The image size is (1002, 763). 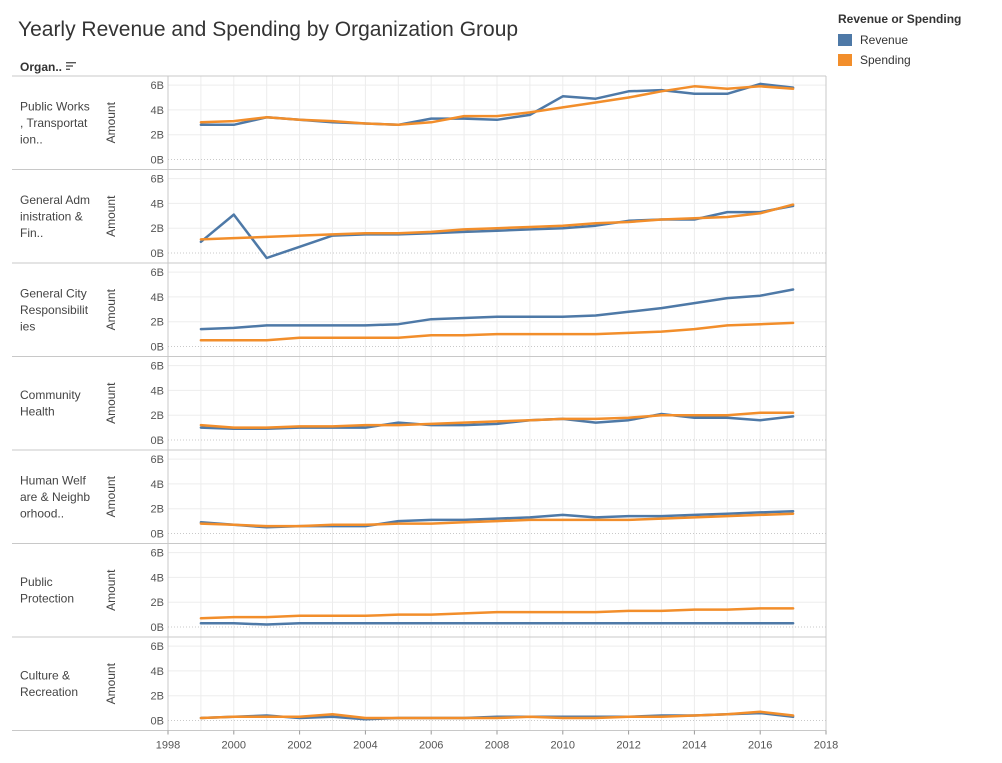 I want to click on x-tick-label: 2012, so click(x=628, y=746).